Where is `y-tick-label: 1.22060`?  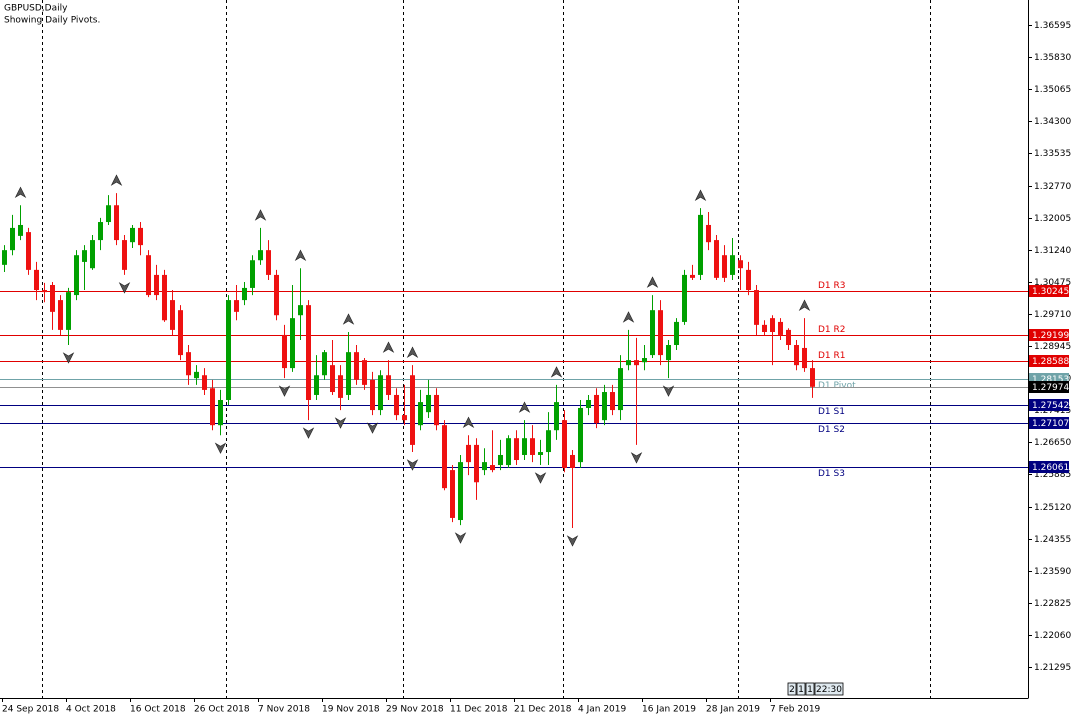
y-tick-label: 1.22060 is located at coordinates (1052, 636).